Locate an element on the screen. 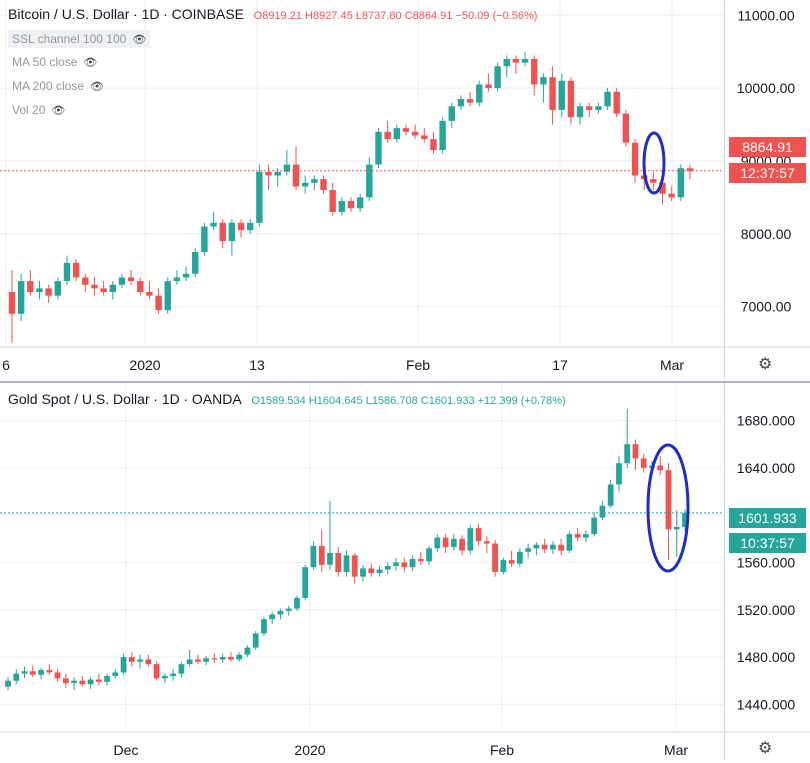  x-tick-label: Feb is located at coordinates (502, 750).